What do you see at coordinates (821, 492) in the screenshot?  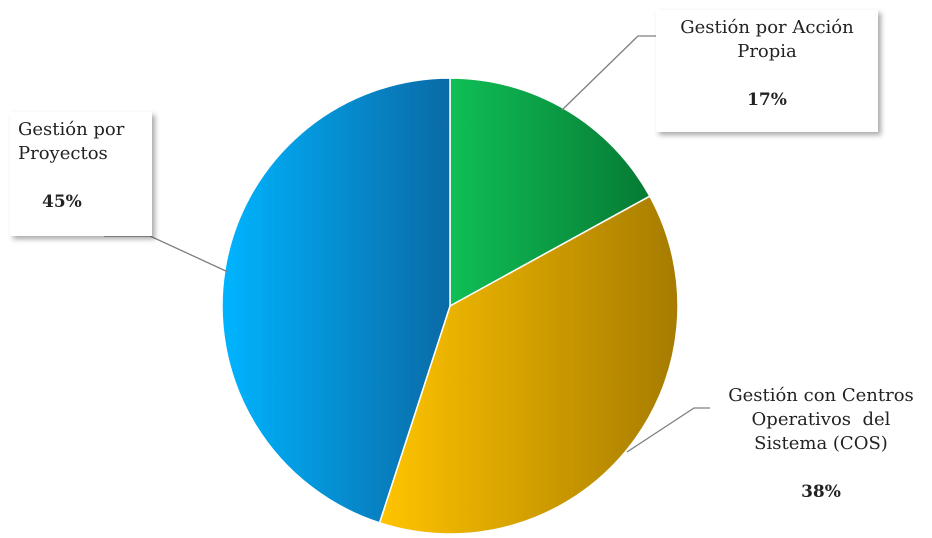 I see `slice-value-cos: 38%` at bounding box center [821, 492].